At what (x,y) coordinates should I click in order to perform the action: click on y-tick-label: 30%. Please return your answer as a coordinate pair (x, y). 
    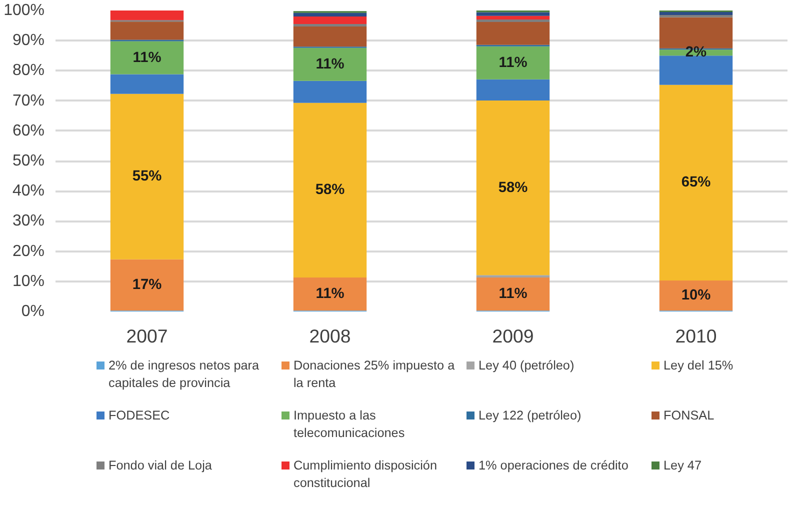
    Looking at the image, I should click on (28, 221).